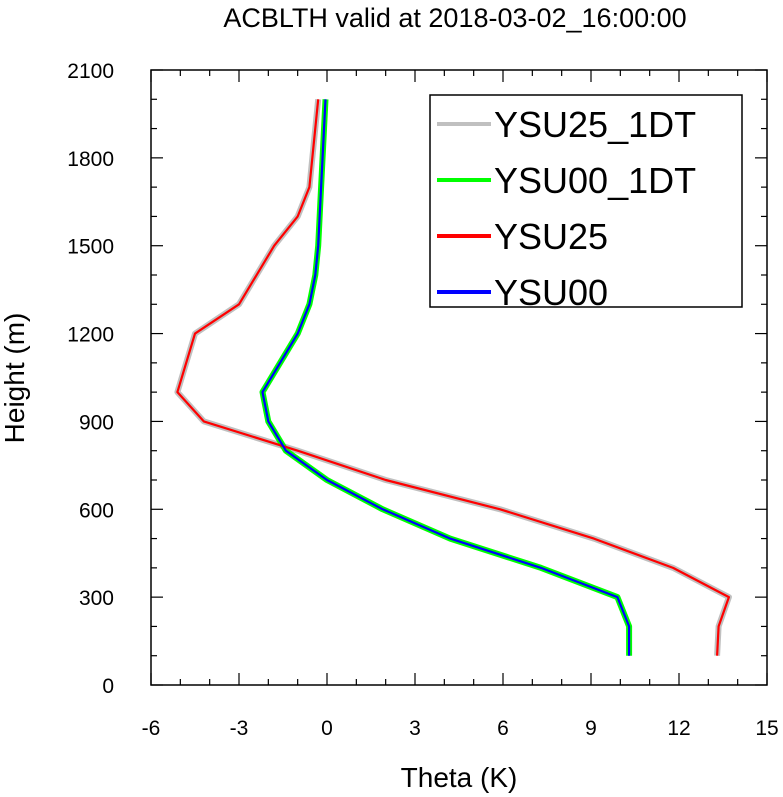 This screenshot has width=783, height=797. Describe the element at coordinates (459, 777) in the screenshot. I see `x-axis-title: Theta (K)` at that location.